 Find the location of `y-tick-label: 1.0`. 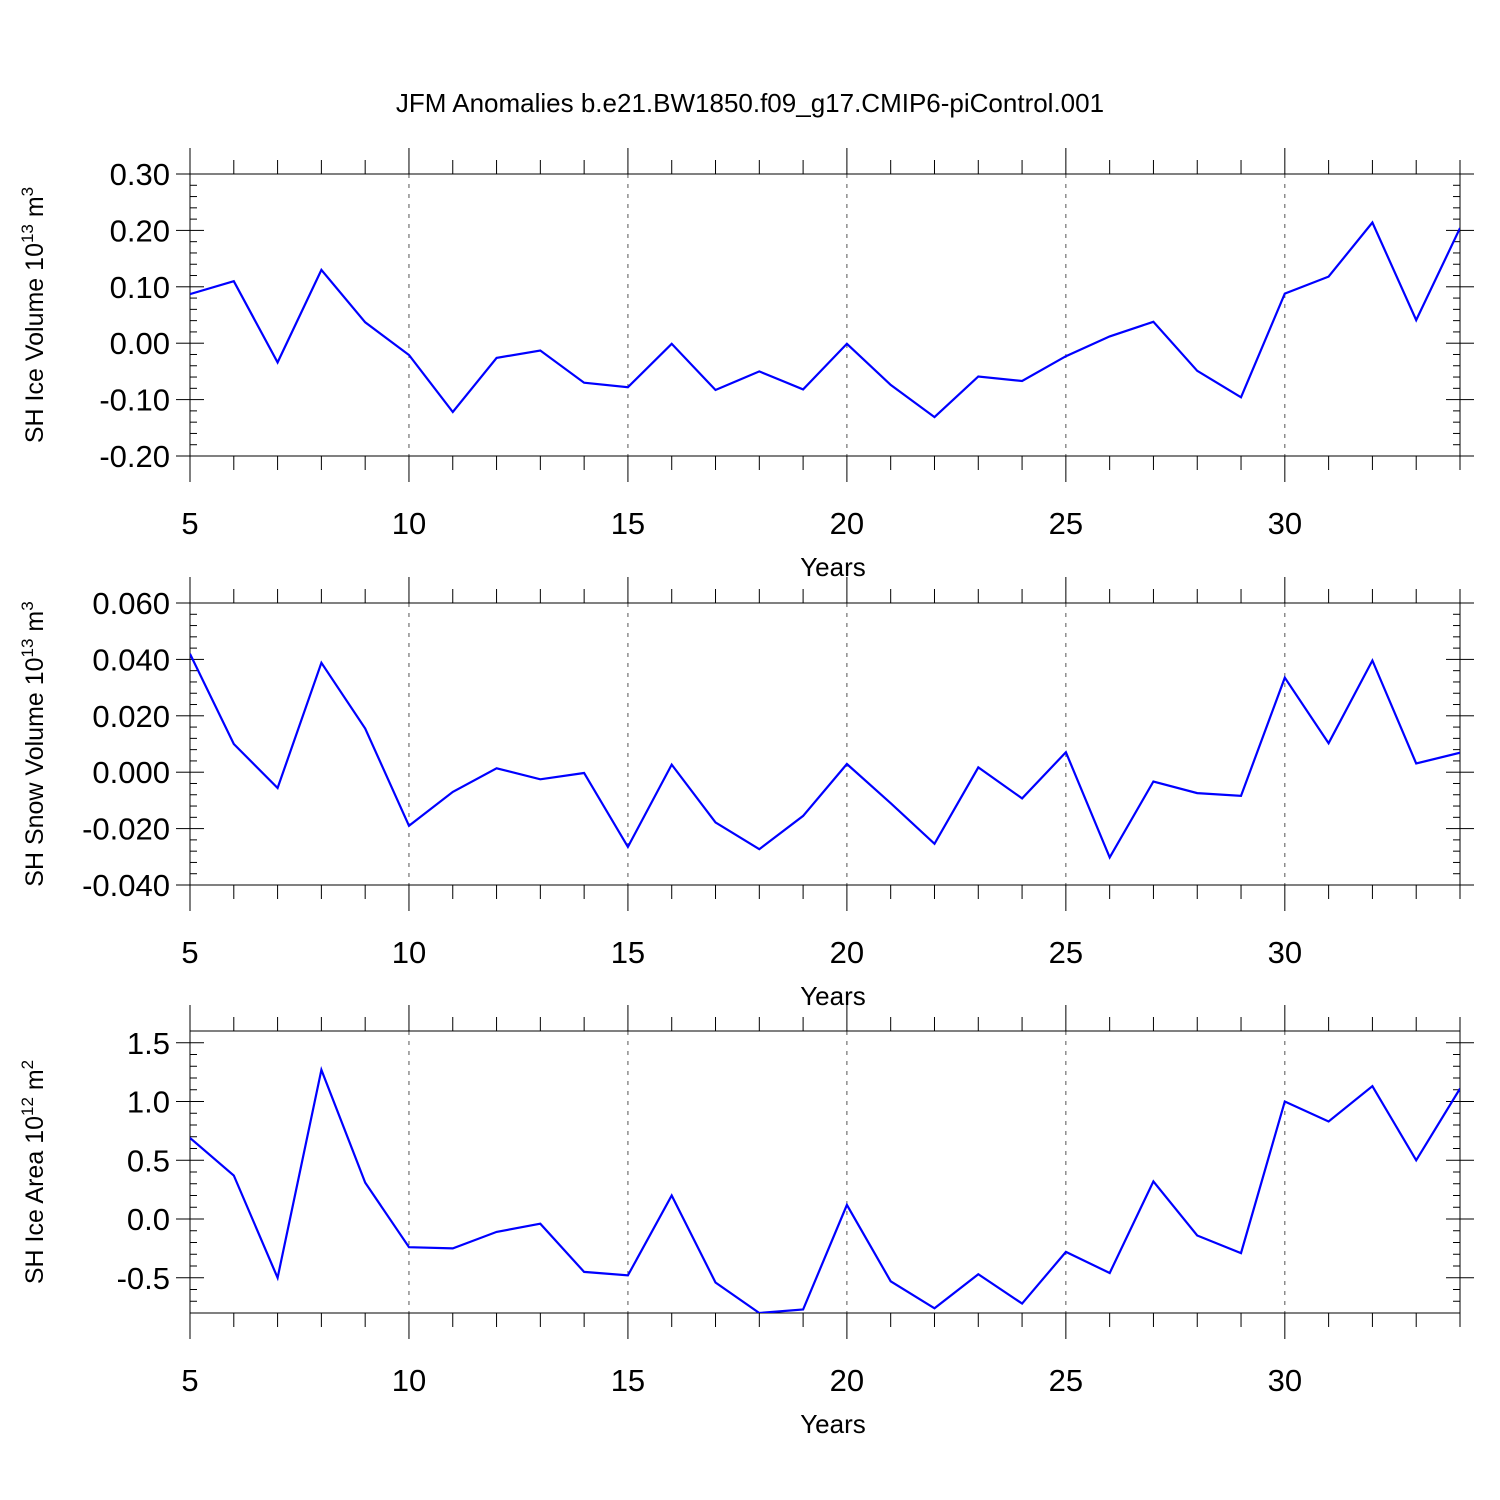

y-tick-label: 1.0 is located at coordinates (148, 1102).